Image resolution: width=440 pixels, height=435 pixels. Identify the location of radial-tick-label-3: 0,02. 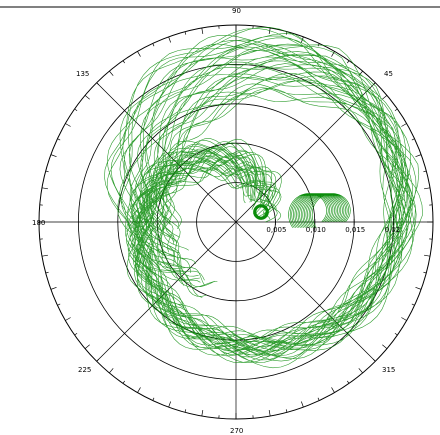
(393, 230).